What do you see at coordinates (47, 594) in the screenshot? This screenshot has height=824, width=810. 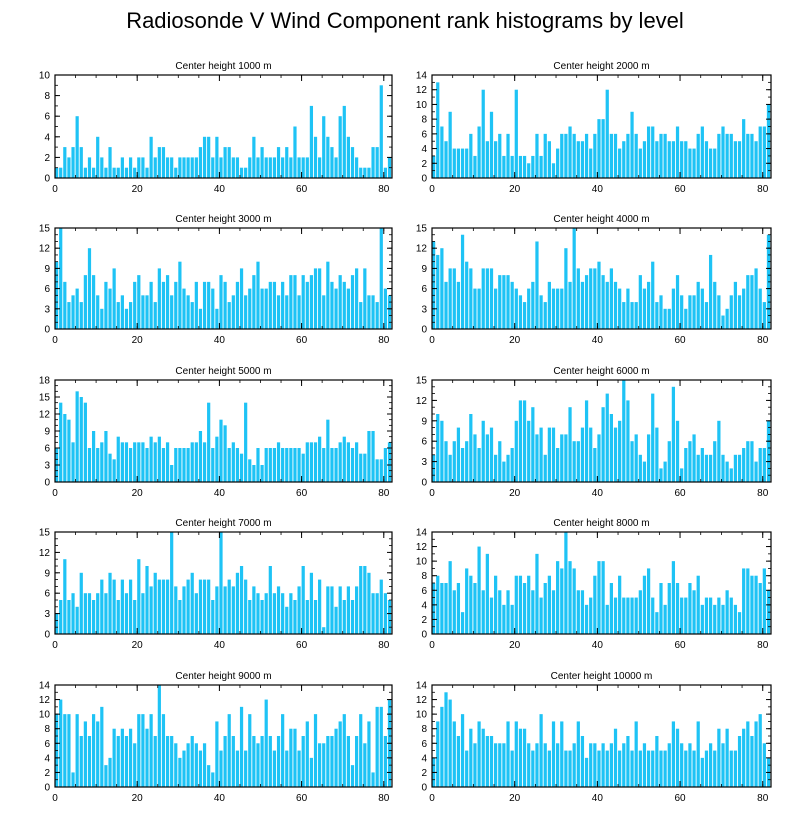 I see `y-tick-label: 6` at bounding box center [47, 594].